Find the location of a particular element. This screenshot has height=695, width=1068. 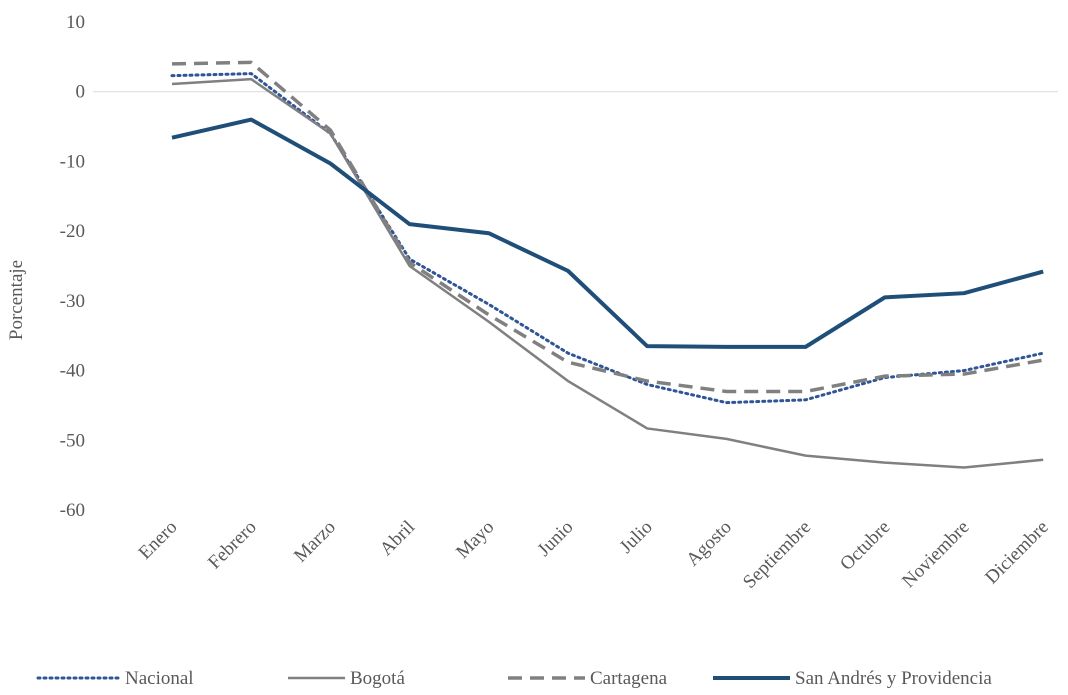

y-tick-label: -50 is located at coordinates (72, 440).